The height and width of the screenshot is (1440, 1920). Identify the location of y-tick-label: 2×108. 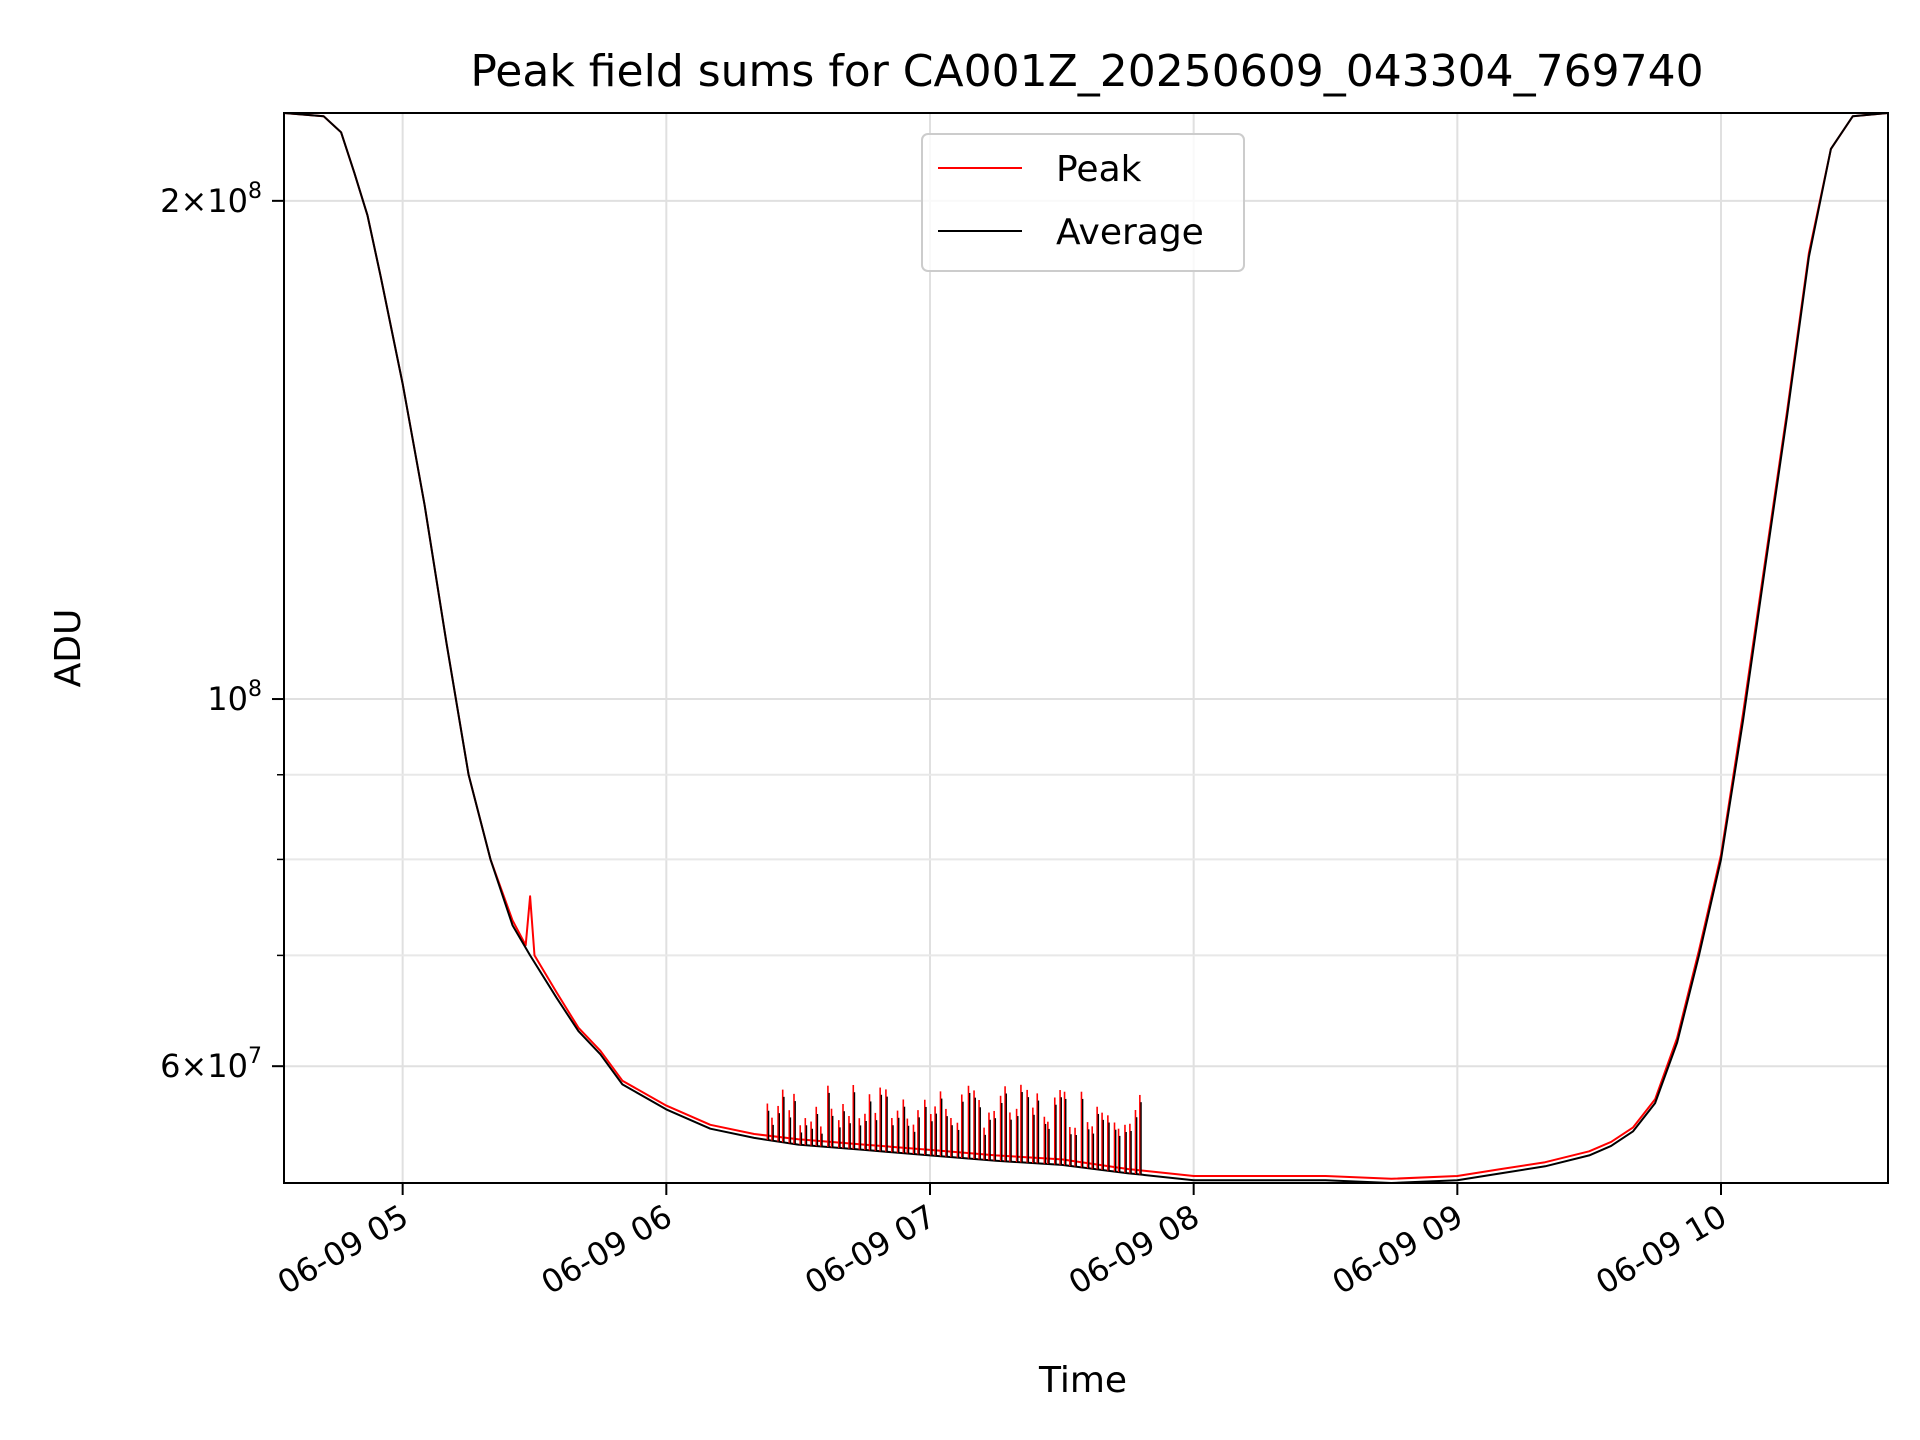
(211, 199).